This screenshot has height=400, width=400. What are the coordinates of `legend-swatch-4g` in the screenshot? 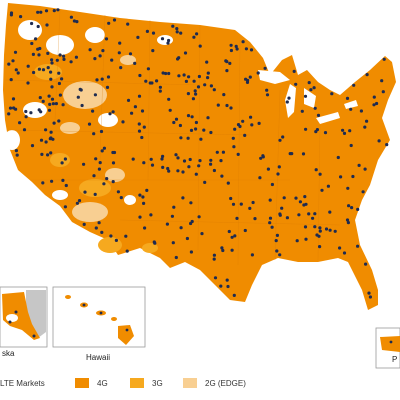 It's located at (82, 383).